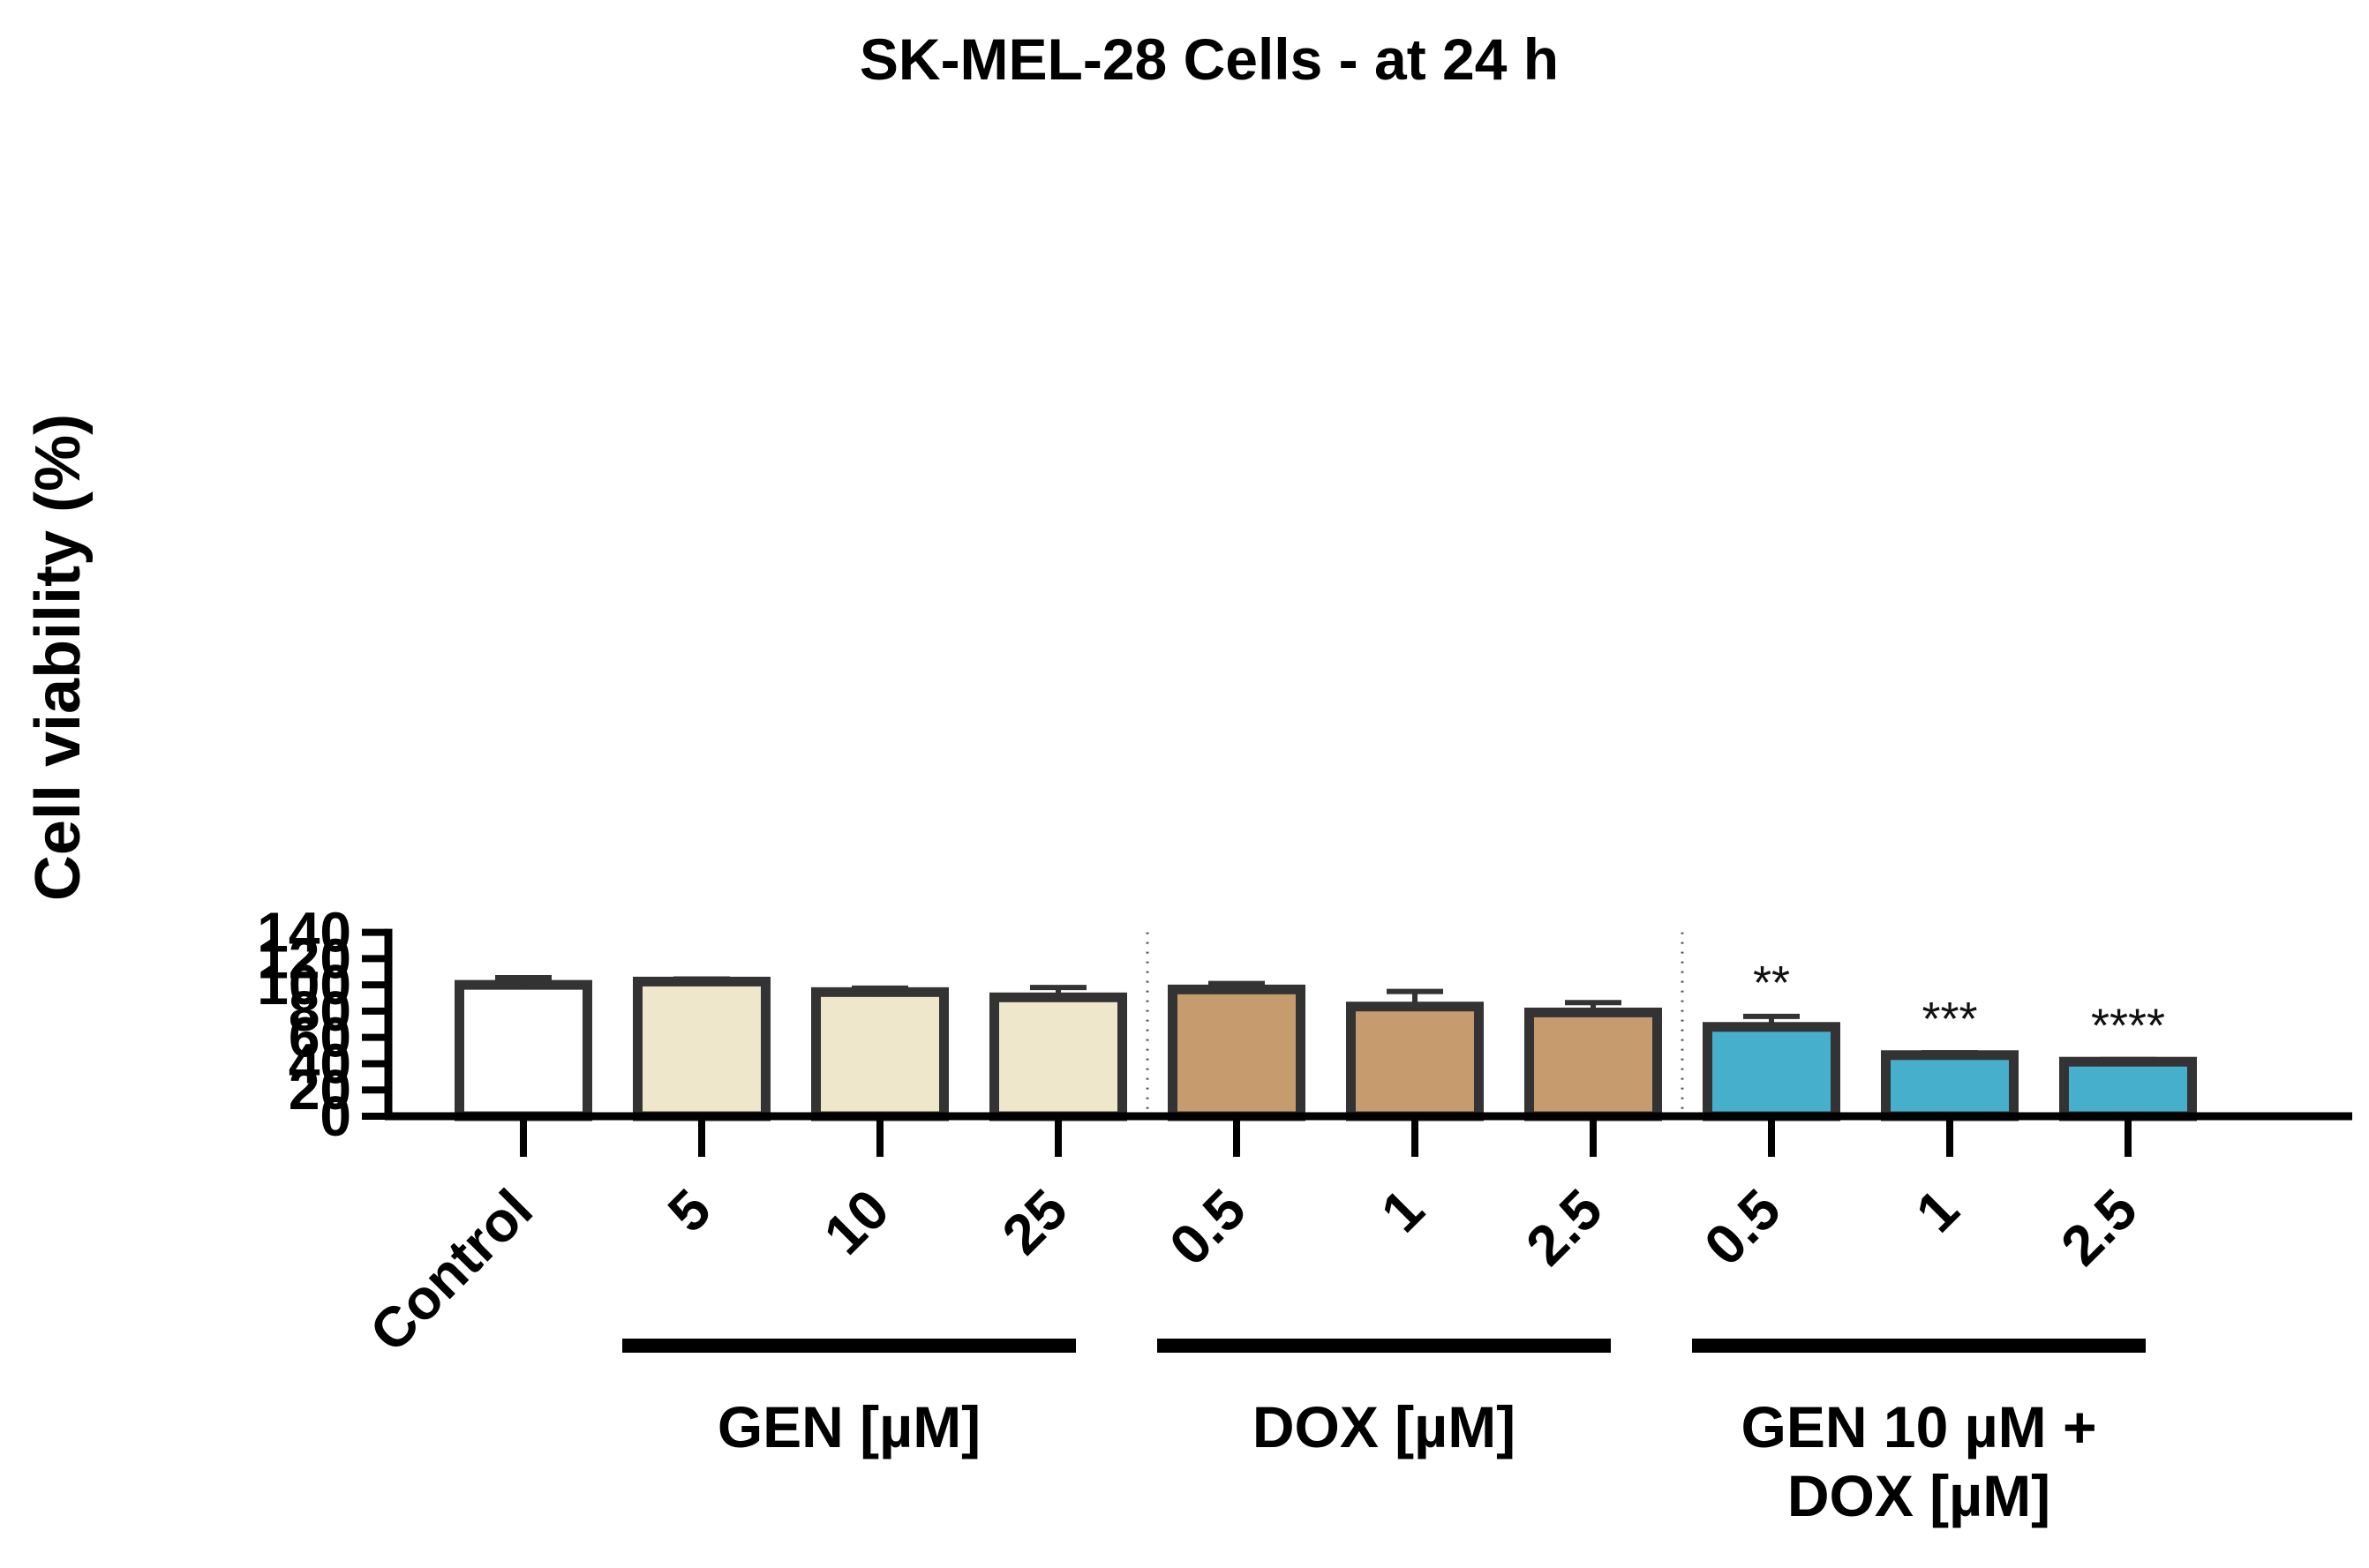  Describe the element at coordinates (1383, 1426) in the screenshot. I see `group-label-2-line-1: DOX [µM]` at that location.